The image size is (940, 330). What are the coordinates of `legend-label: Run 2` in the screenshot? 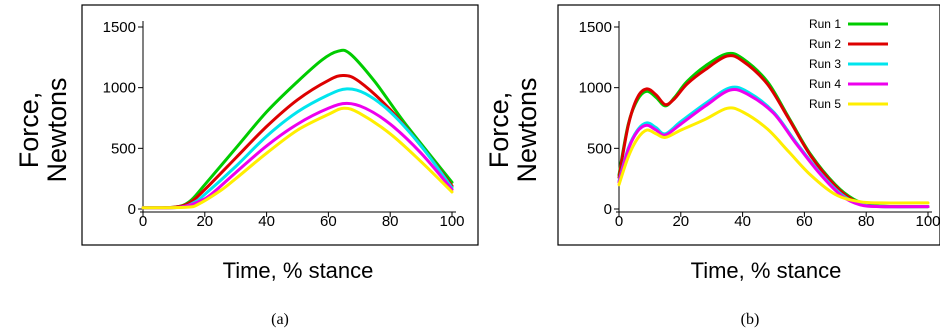 It's located at (825, 44).